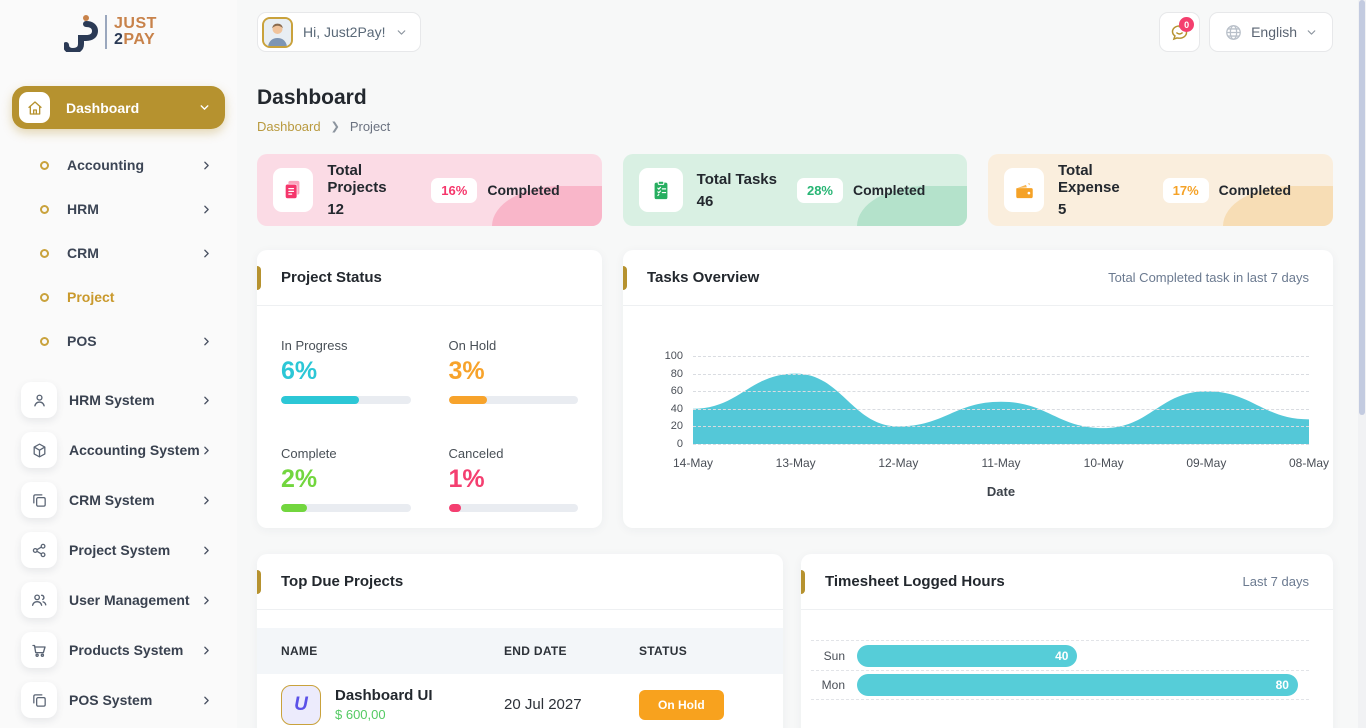 The width and height of the screenshot is (1366, 728). I want to click on avatar, so click(277, 32).